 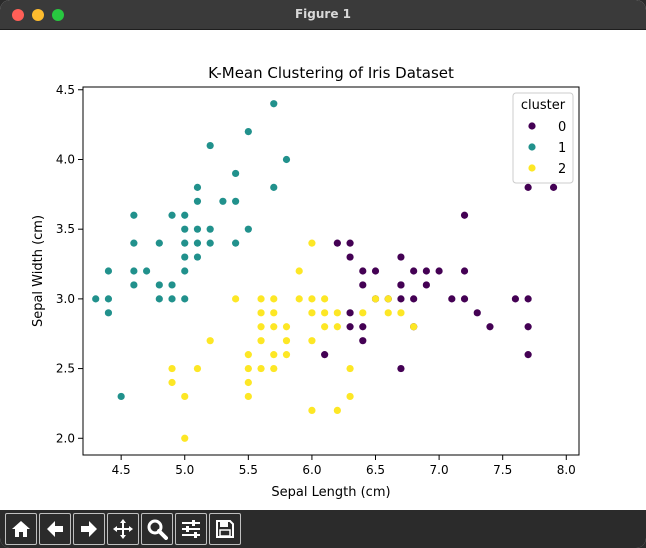 What do you see at coordinates (248, 470) in the screenshot?
I see `x-tick-label: 5.5` at bounding box center [248, 470].